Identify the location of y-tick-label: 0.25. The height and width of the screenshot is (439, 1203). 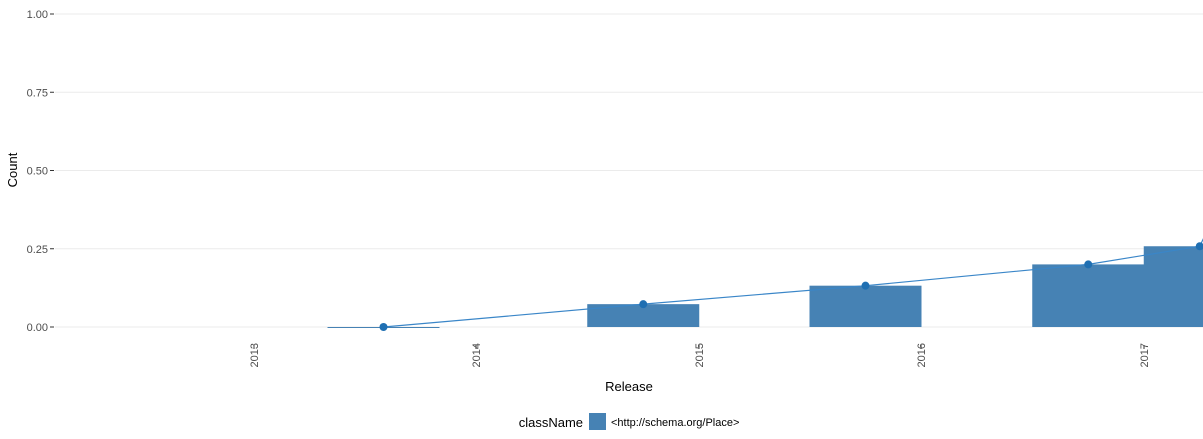
(37, 250).